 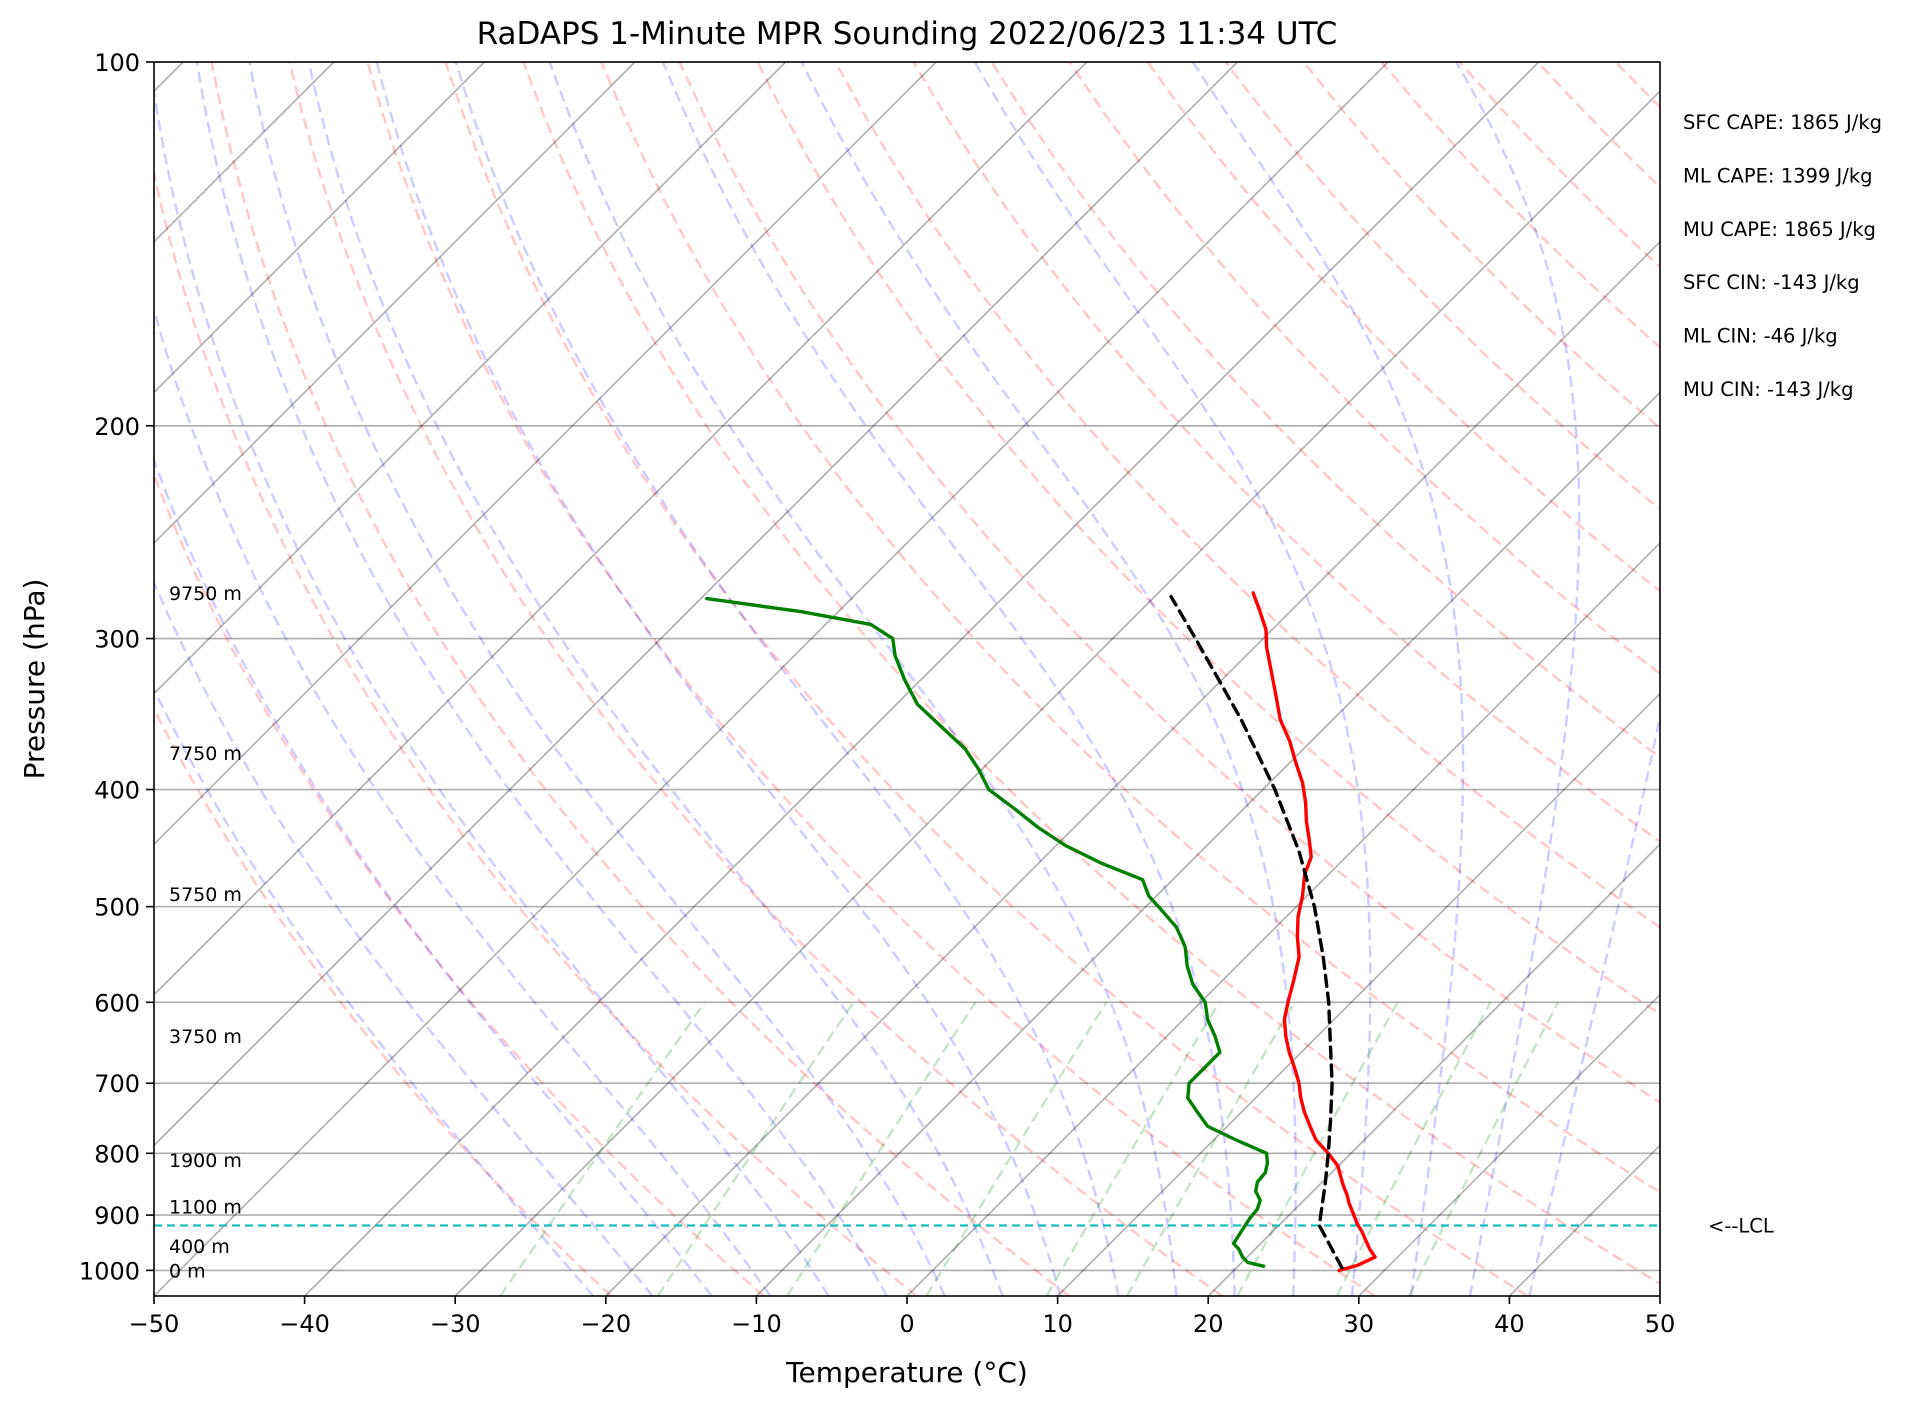 I want to click on parcel-line, so click(x=1256, y=932).